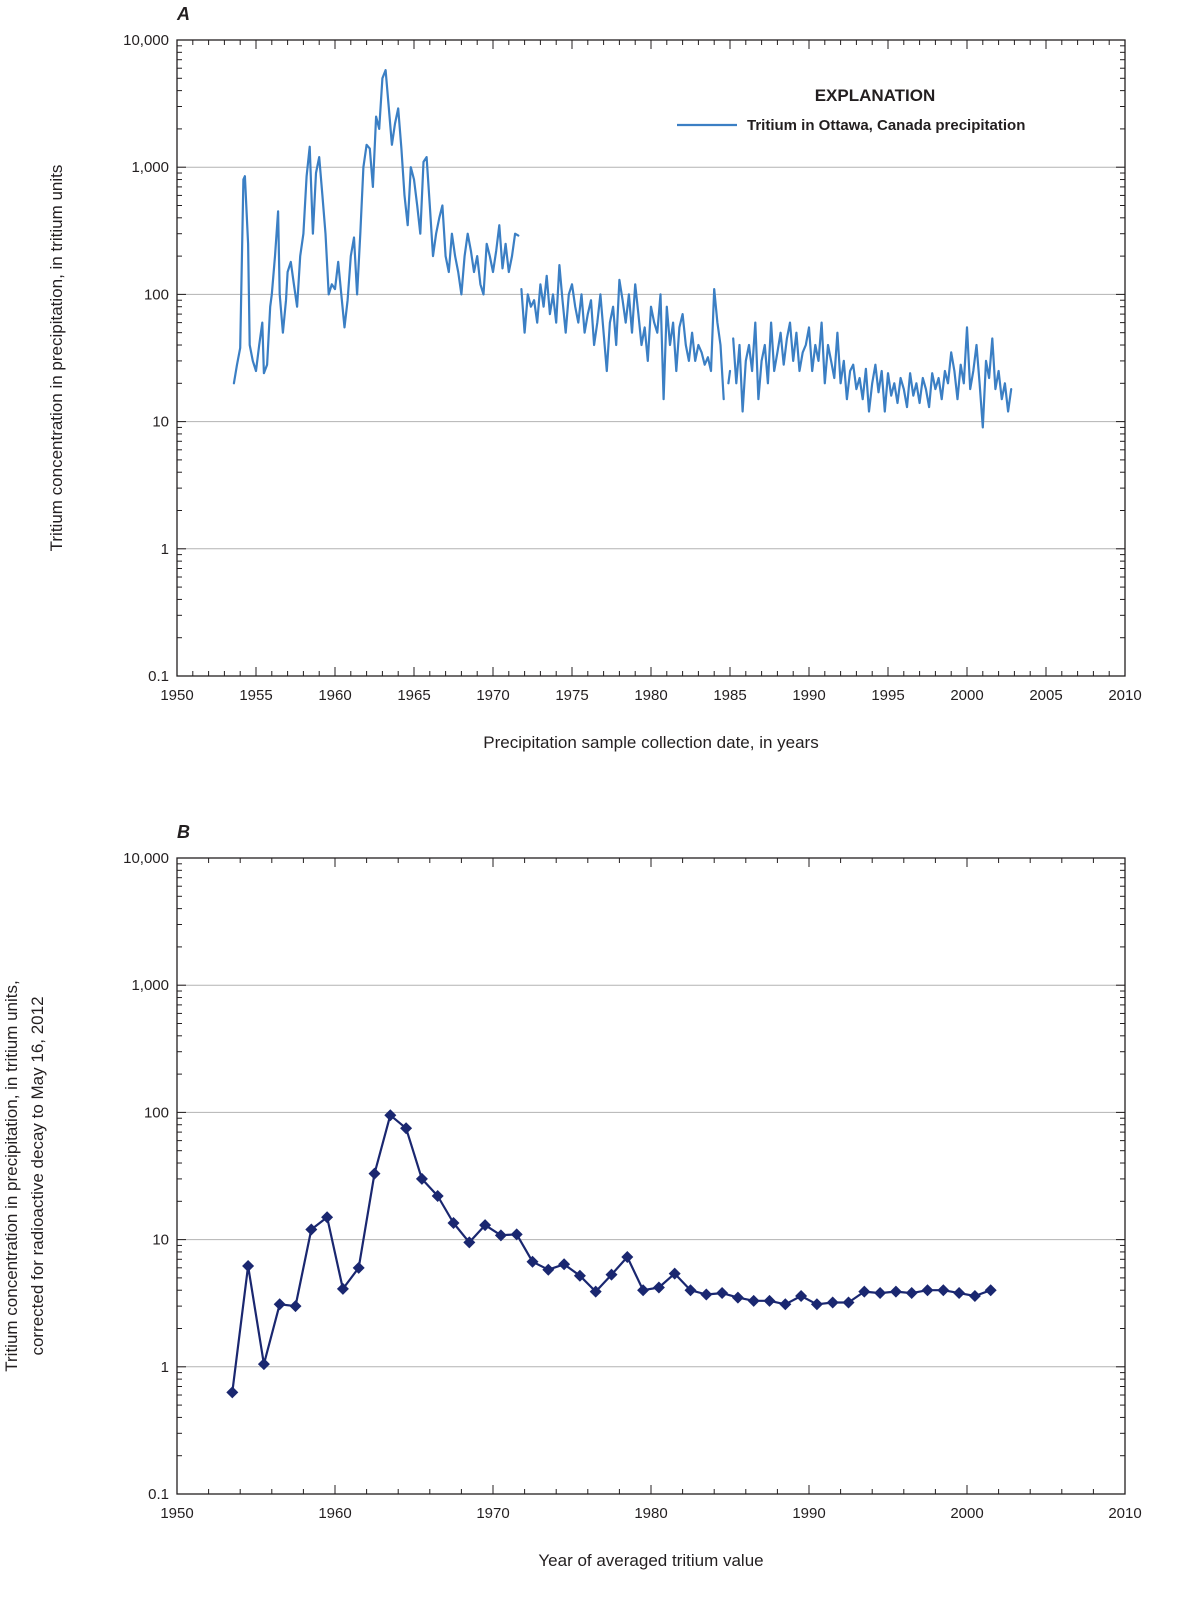  What do you see at coordinates (255, 695) in the screenshot?
I see `x-tick-label: 1955` at bounding box center [255, 695].